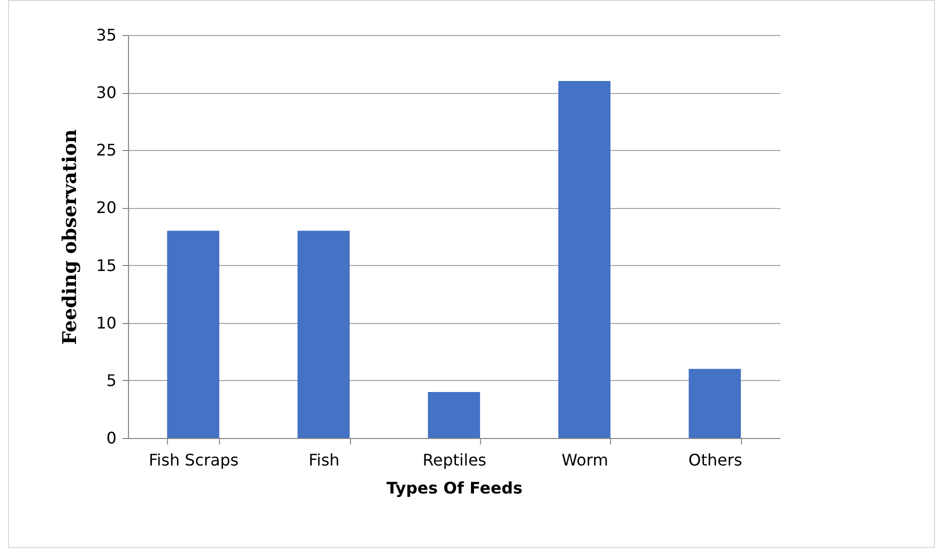 This screenshot has width=937, height=556. I want to click on x-tick-label: Others, so click(715, 460).